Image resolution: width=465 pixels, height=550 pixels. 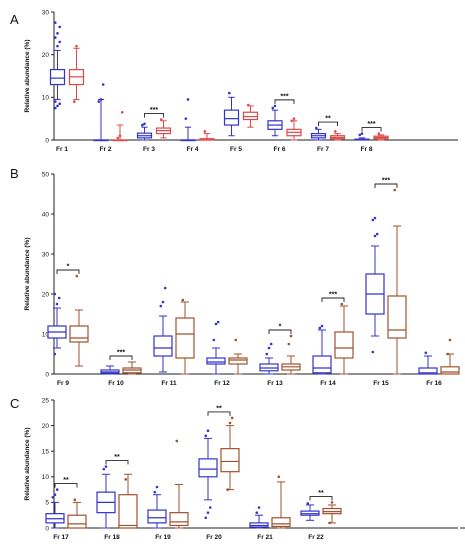 What do you see at coordinates (61, 537) in the screenshot?
I see `x-tick-label: Fr 17` at bounding box center [61, 537].